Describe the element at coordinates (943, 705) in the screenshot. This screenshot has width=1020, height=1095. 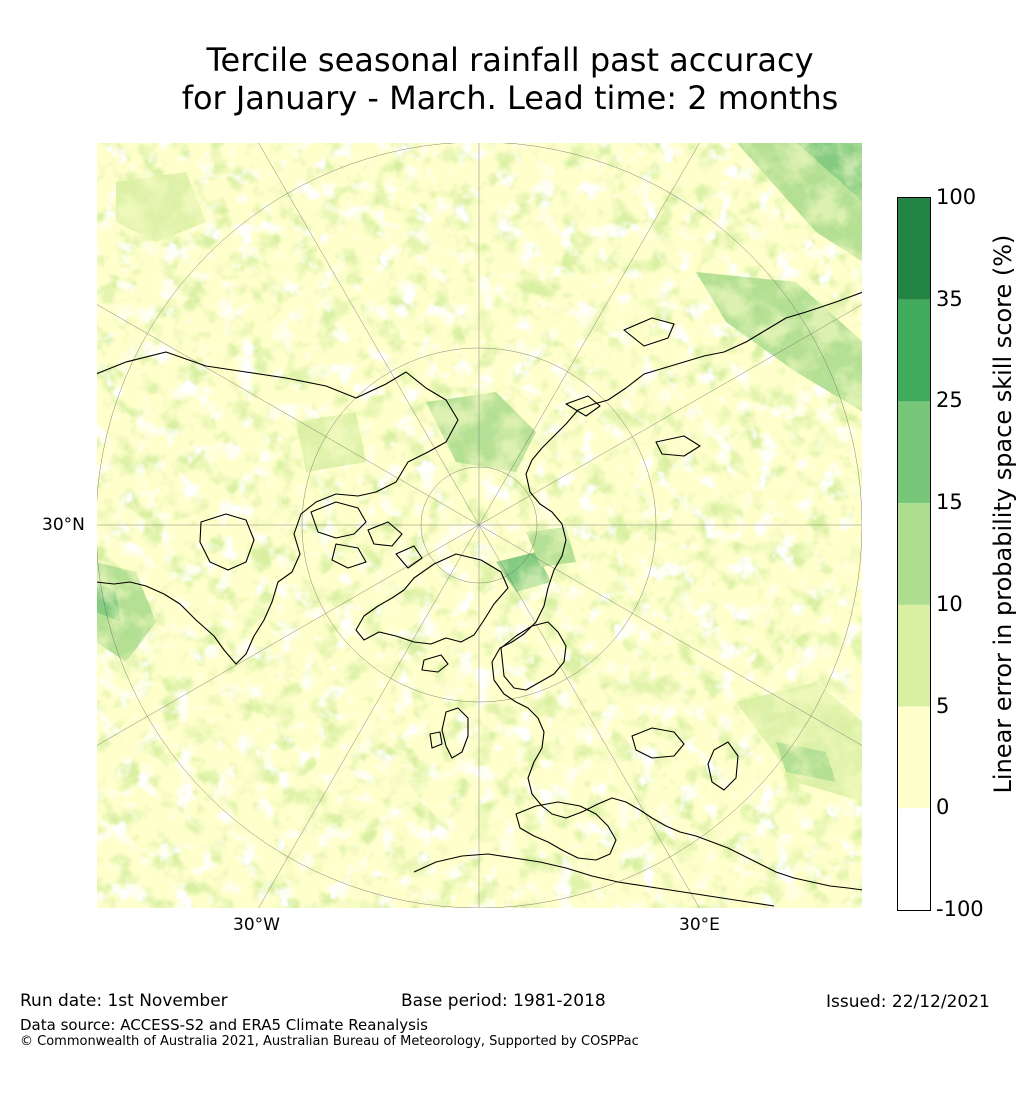
I see `colorbar-tick-label: 5` at that location.